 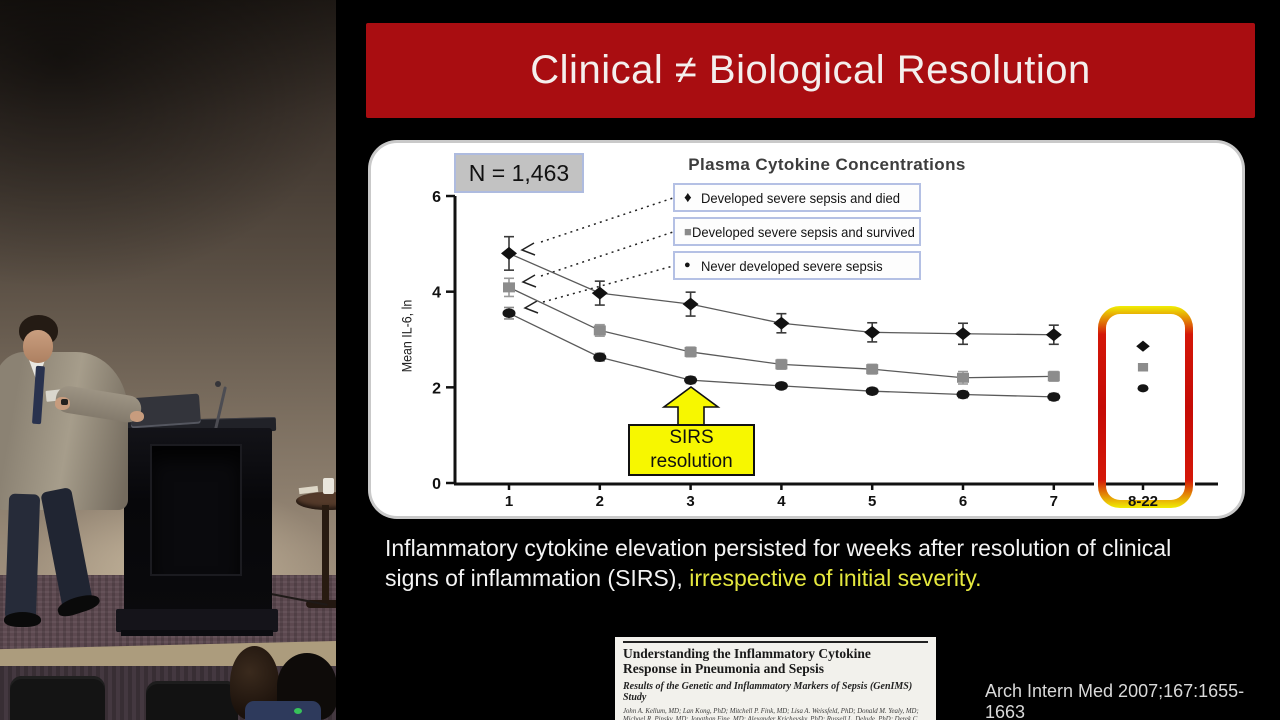 What do you see at coordinates (407, 336) in the screenshot?
I see `y-axis-label: Mean IL-6, ln` at bounding box center [407, 336].